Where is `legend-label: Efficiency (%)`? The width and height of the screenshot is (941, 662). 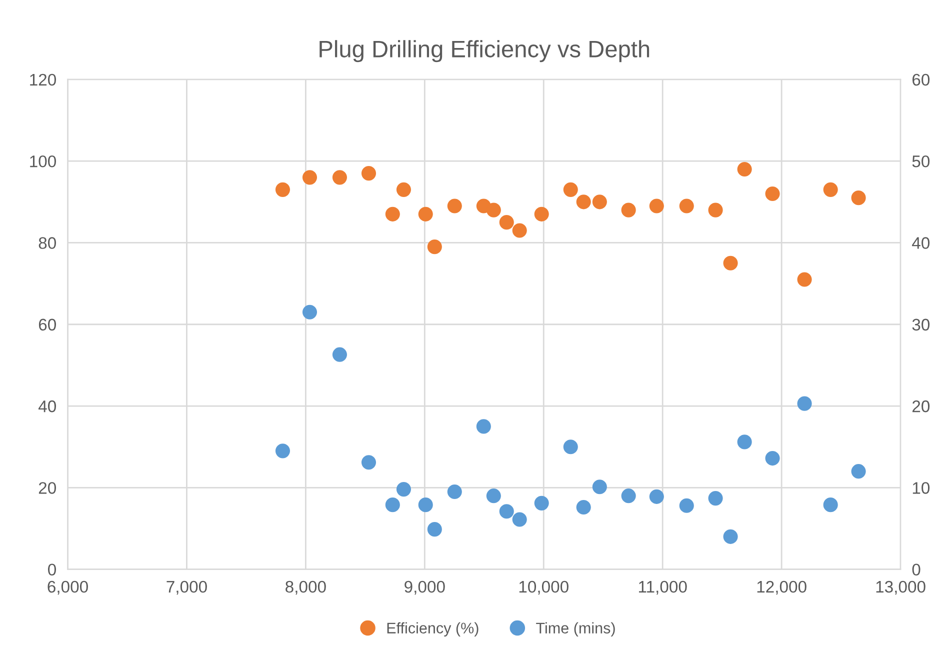
legend-label: Efficiency (%) is located at coordinates (432, 629).